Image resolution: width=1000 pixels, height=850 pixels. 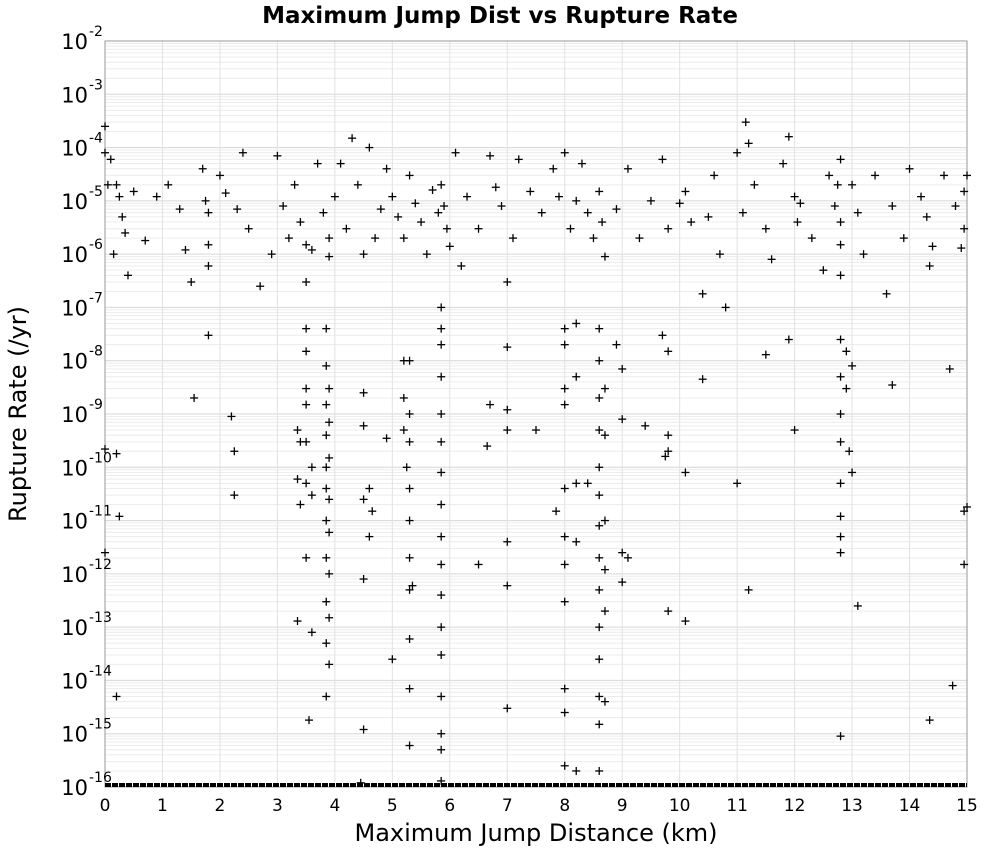 I want to click on chart-title: Maximum Jump Dist vs Rupture Rate, so click(x=500, y=16).